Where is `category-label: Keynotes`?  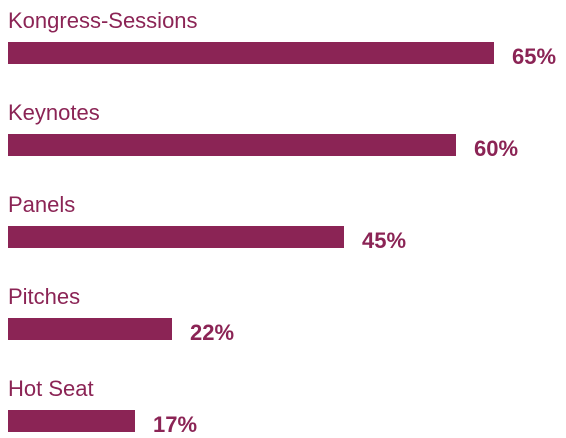
category-label: Keynotes is located at coordinates (54, 112).